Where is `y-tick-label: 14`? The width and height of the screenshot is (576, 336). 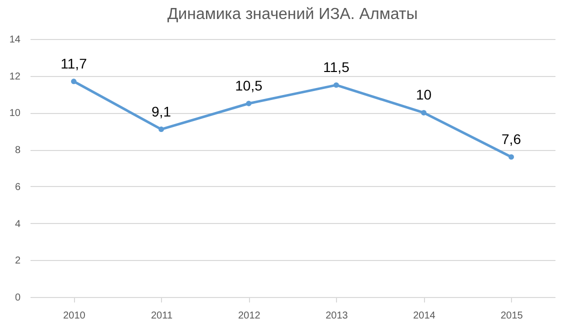 y-tick-label: 14 is located at coordinates (15, 40).